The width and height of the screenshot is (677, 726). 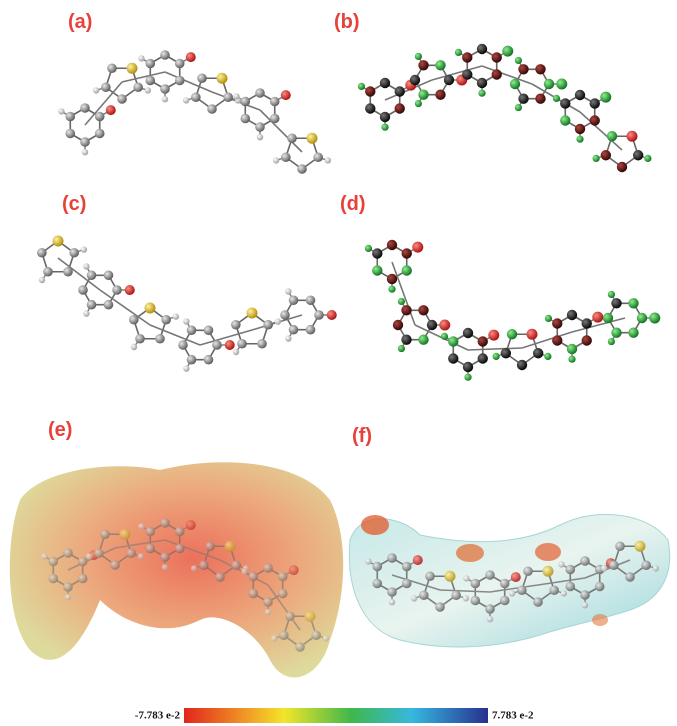 I want to click on panel-label: (c), so click(x=74, y=204).